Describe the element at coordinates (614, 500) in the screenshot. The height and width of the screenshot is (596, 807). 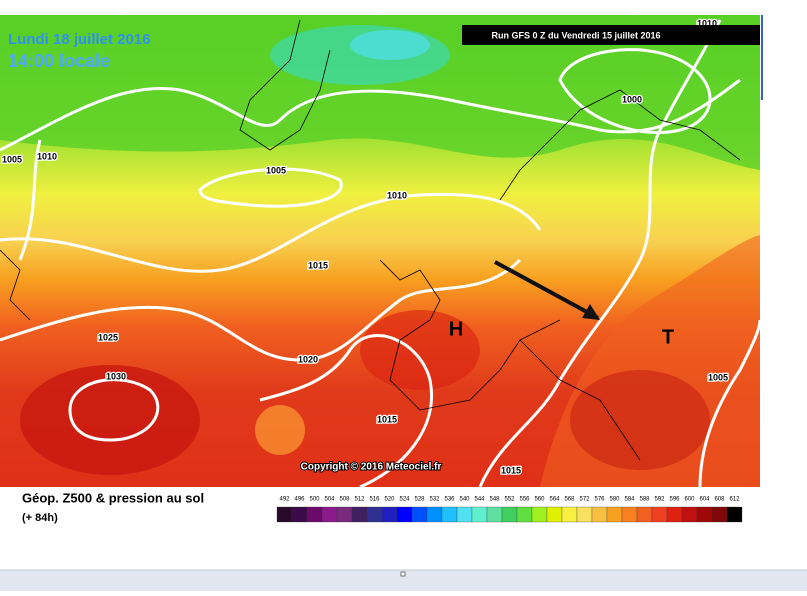
I see `scale-label: 580` at that location.